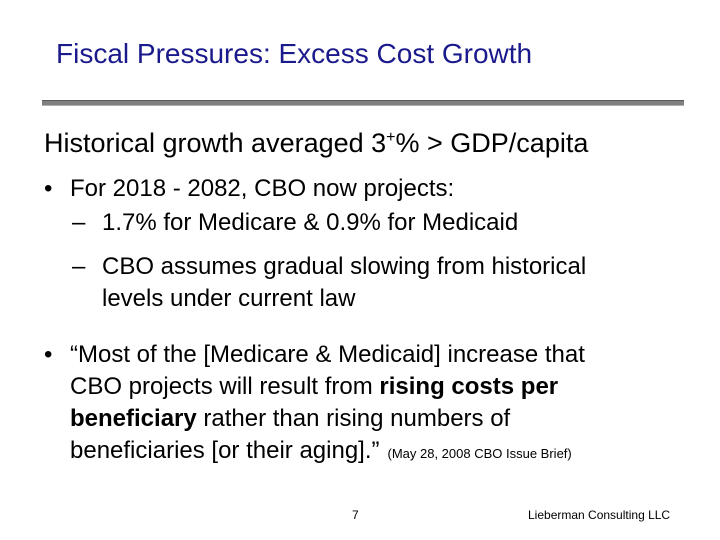 This screenshot has width=720, height=540. I want to click on title-divider, so click(363, 103).